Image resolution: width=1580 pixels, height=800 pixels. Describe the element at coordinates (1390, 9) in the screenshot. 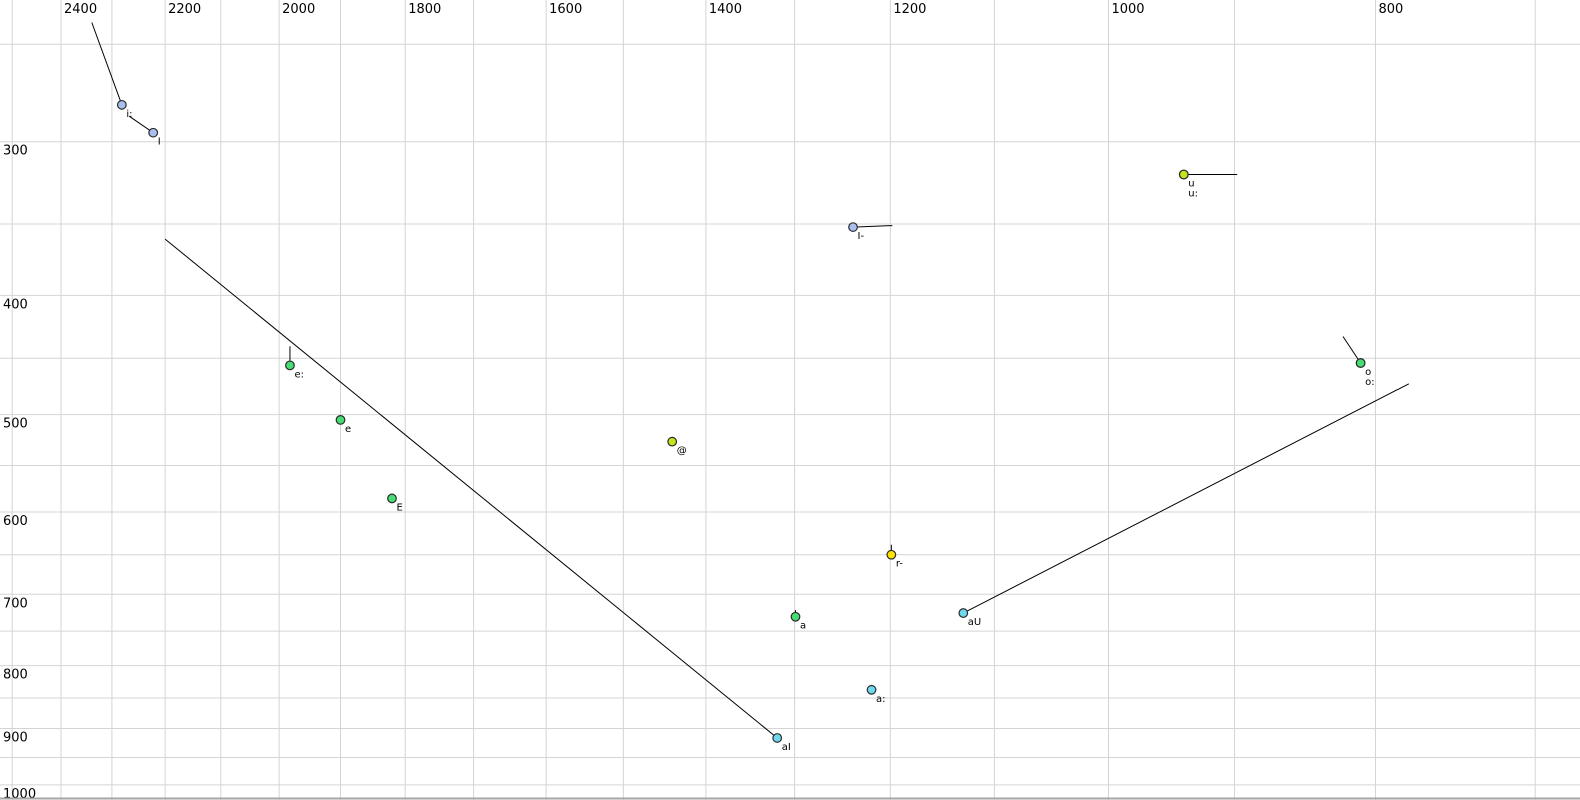

I see `x-tick-label-800: 800` at that location.